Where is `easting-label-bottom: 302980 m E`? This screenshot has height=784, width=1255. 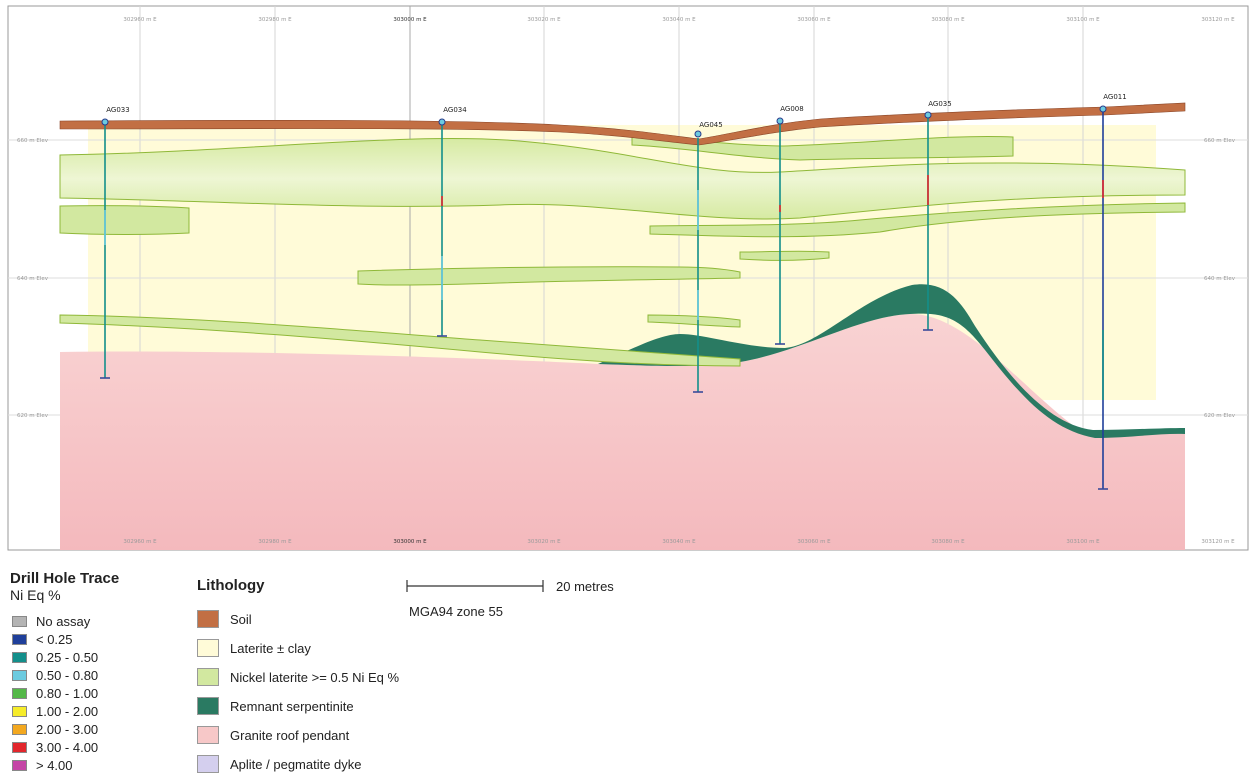 easting-label-bottom: 302980 m E is located at coordinates (275, 542).